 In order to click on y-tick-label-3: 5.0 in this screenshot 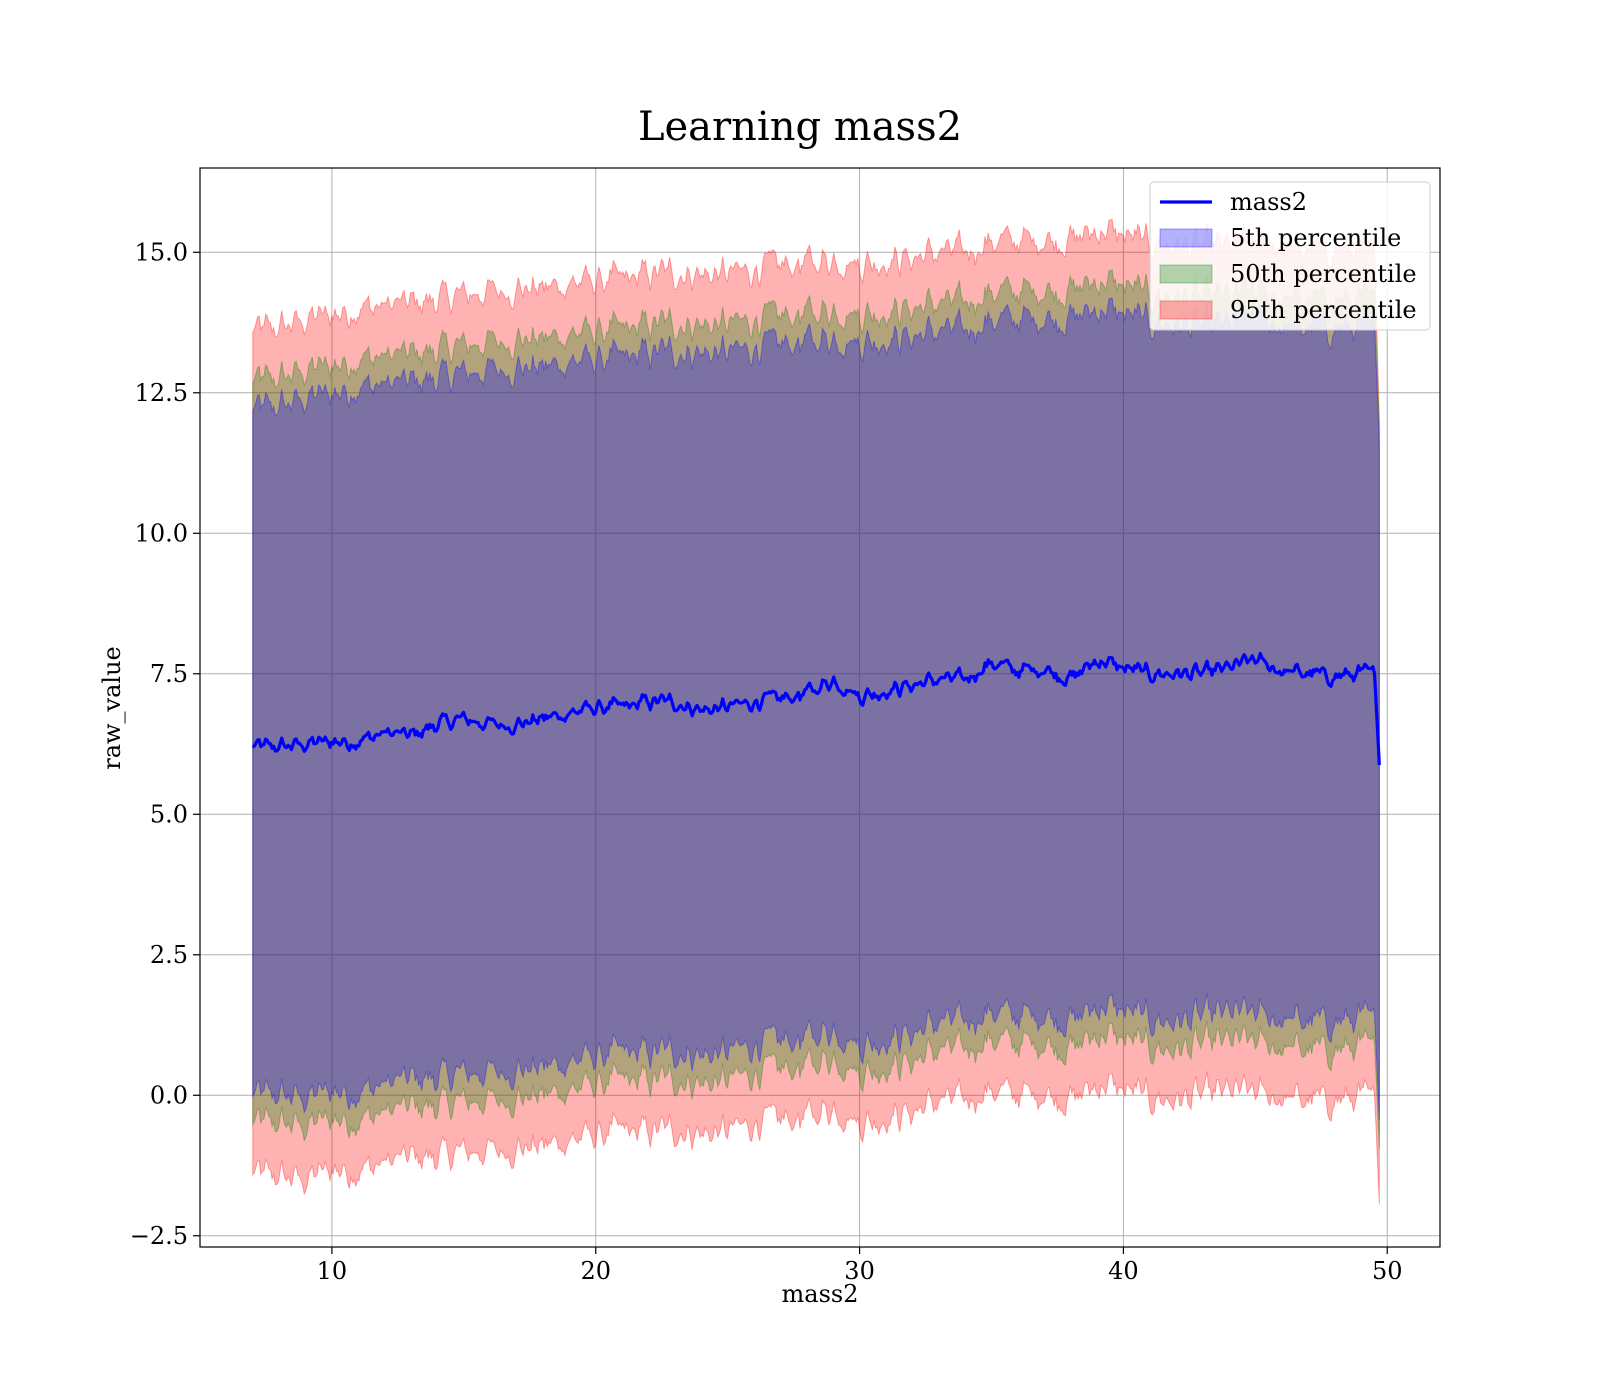, I will do `click(169, 814)`.